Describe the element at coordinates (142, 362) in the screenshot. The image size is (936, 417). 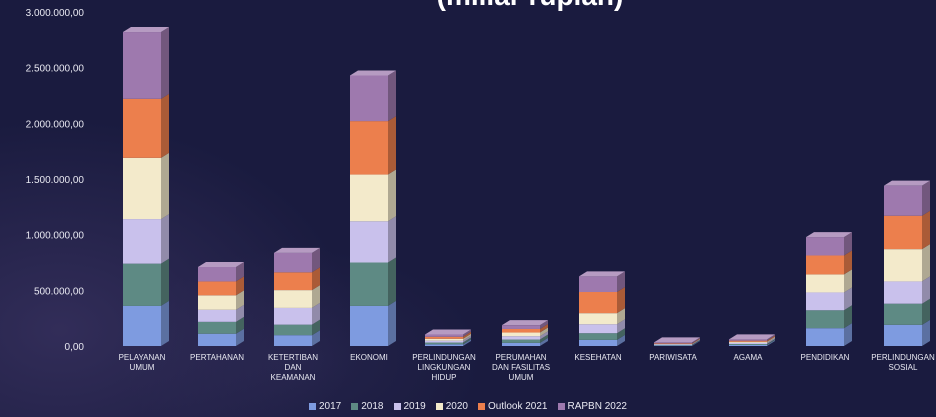
I see `category-label: PELAYANAN UMUM` at that location.